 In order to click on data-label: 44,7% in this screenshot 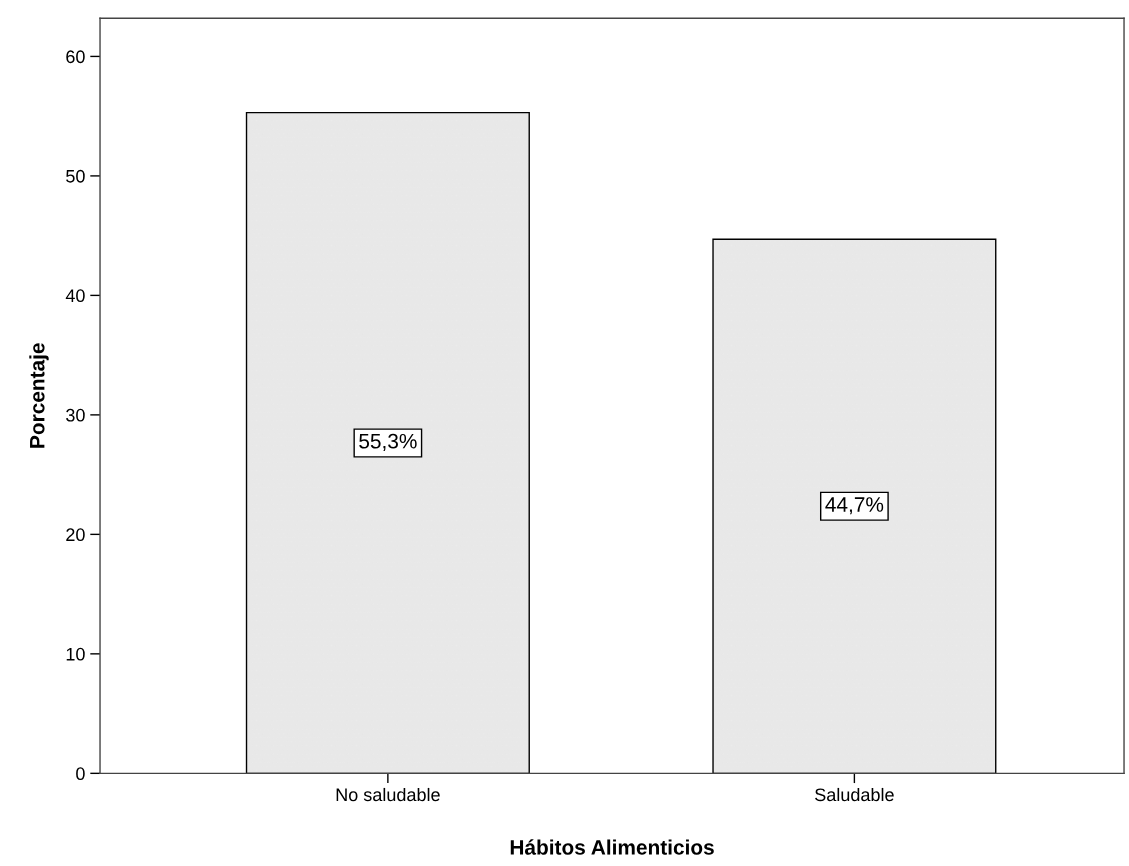, I will do `click(854, 506)`.